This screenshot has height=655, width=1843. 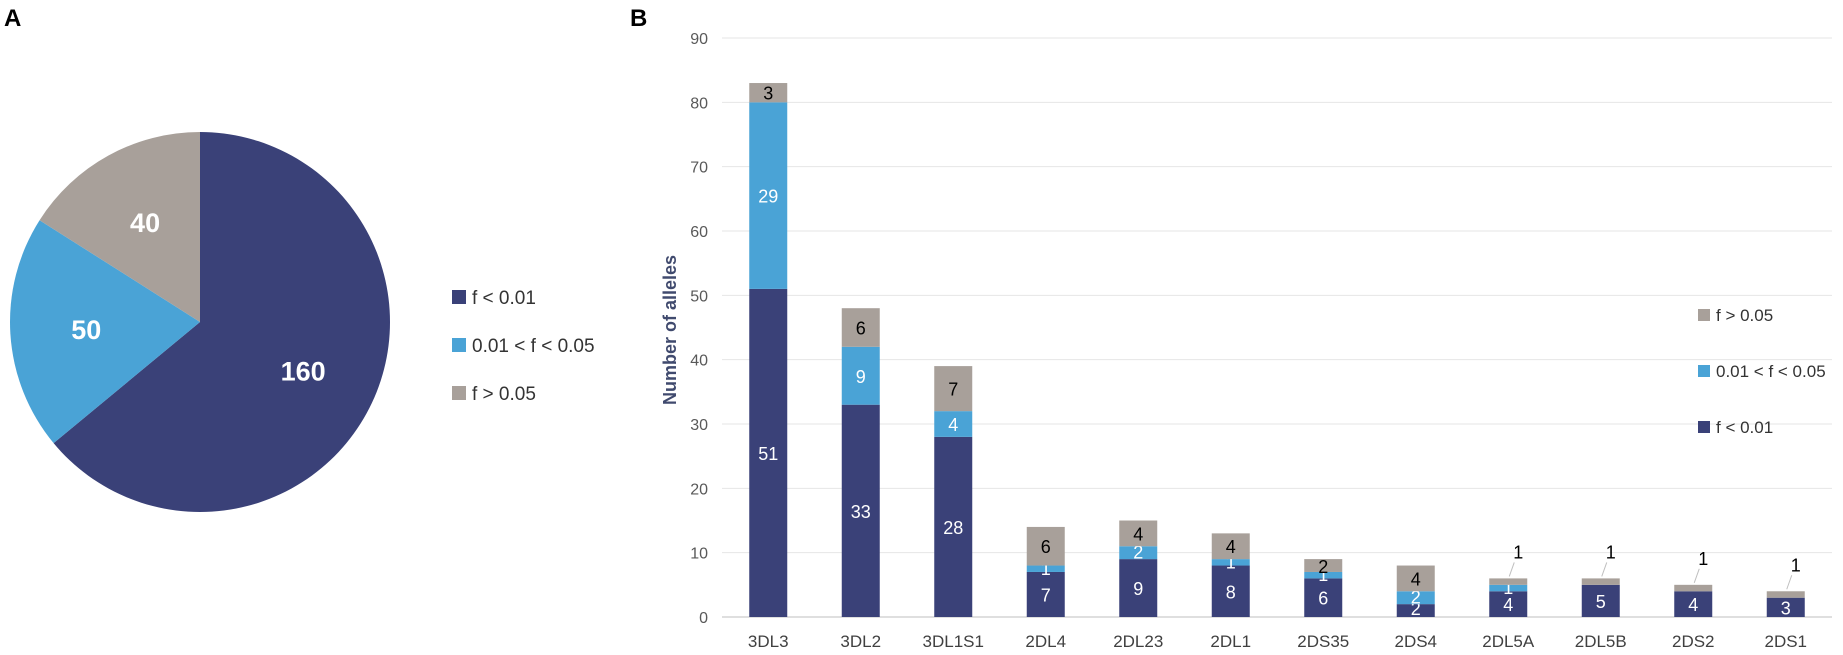 I want to click on bar-label-3dl1s1-0-01-f-0-05: 4, so click(x=953, y=425).